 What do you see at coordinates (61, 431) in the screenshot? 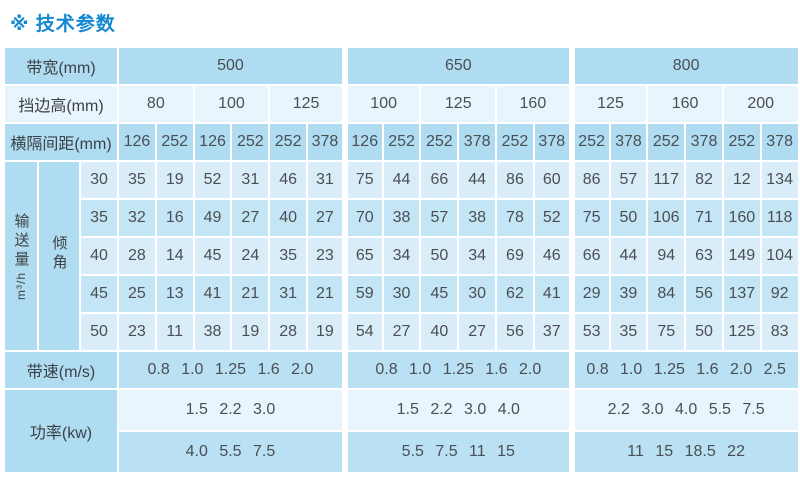
I see `power-label: 功率(kw)` at bounding box center [61, 431].